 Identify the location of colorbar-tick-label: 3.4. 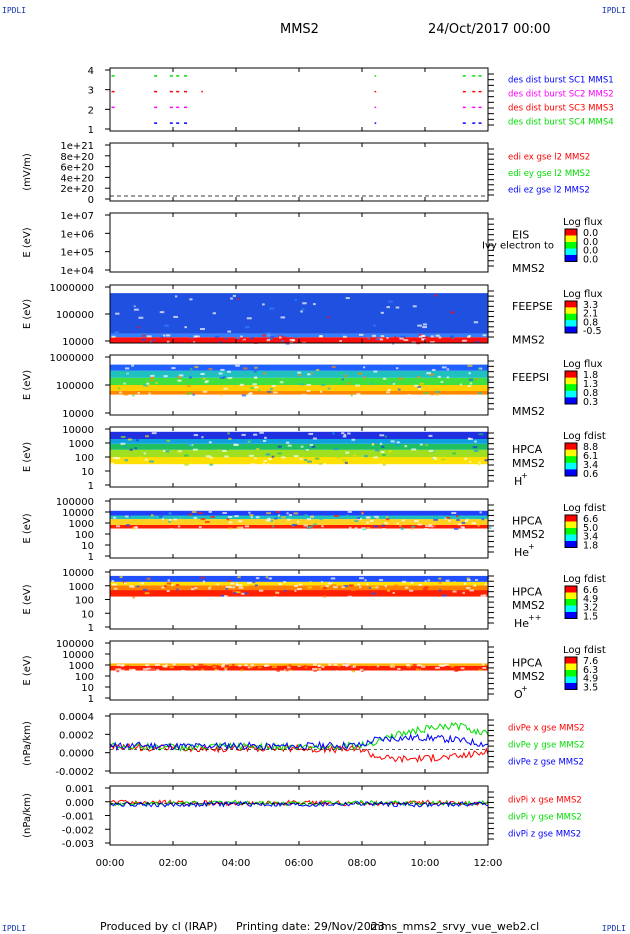
(590, 537).